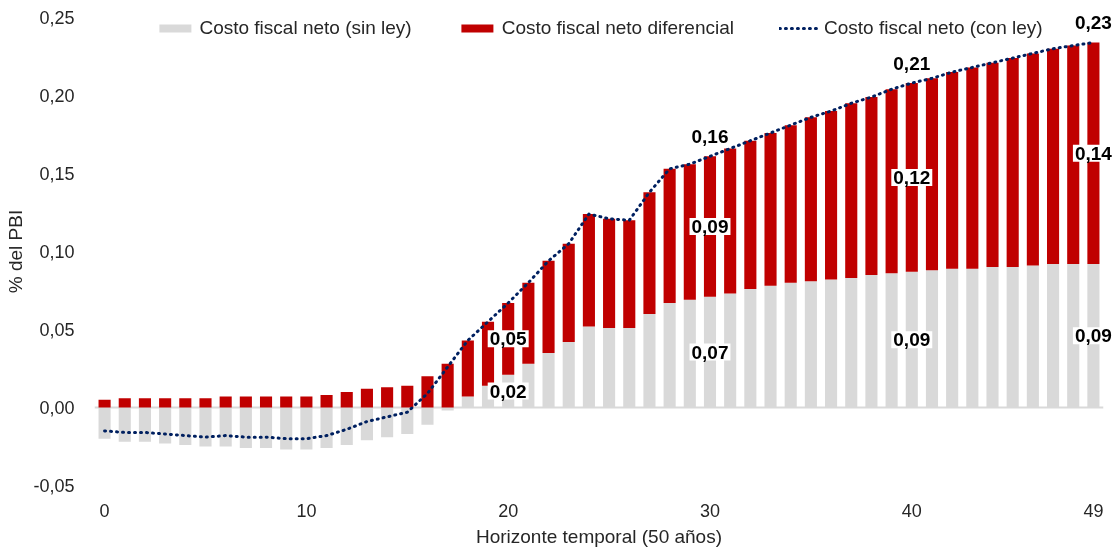 The width and height of the screenshot is (1120, 549). I want to click on y-tick-label: 0,10, so click(57, 252).